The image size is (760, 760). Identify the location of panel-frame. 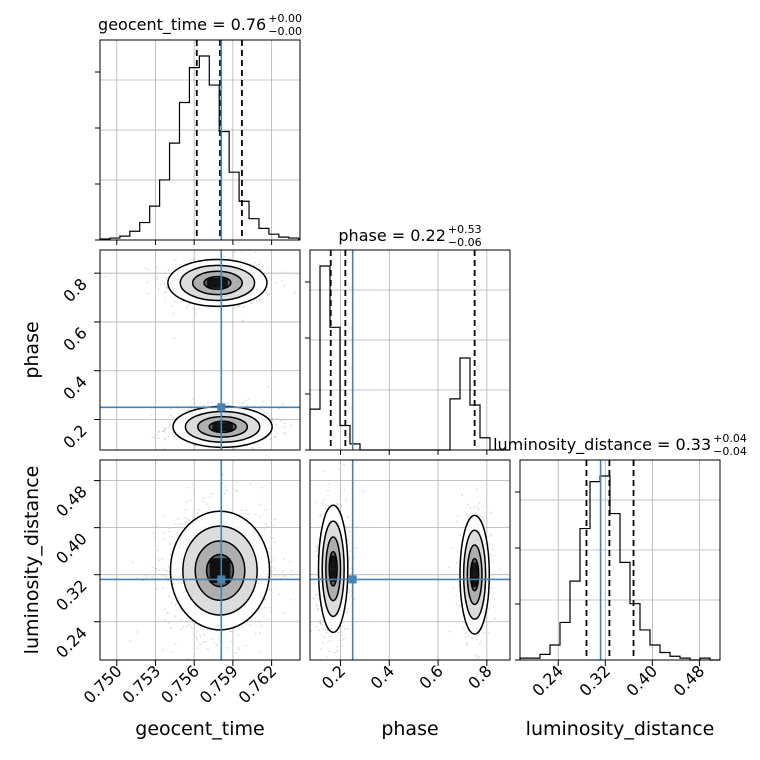
(620, 560).